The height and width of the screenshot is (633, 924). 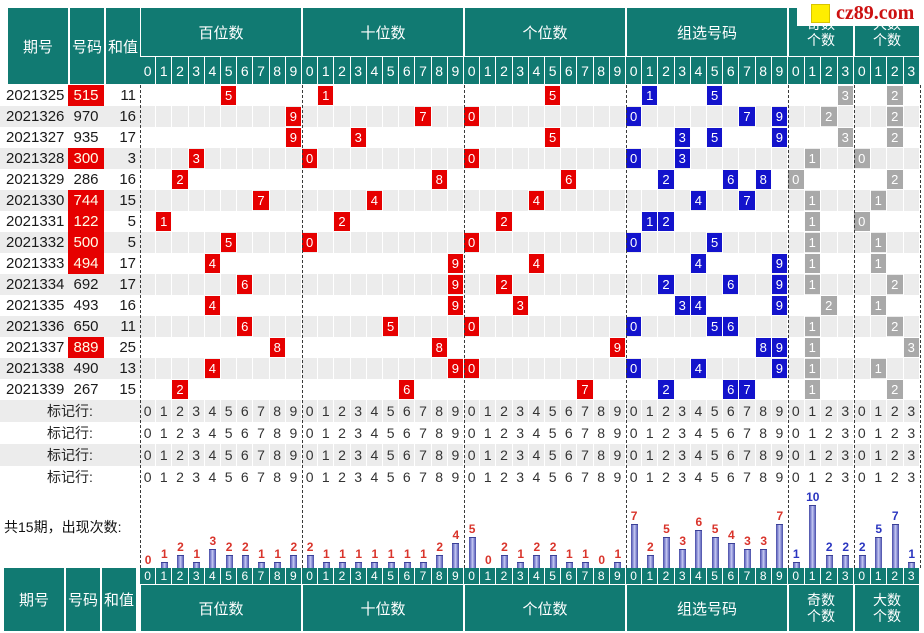 What do you see at coordinates (406, 477) in the screenshot?
I see `mark-row-digit: 6` at bounding box center [406, 477].